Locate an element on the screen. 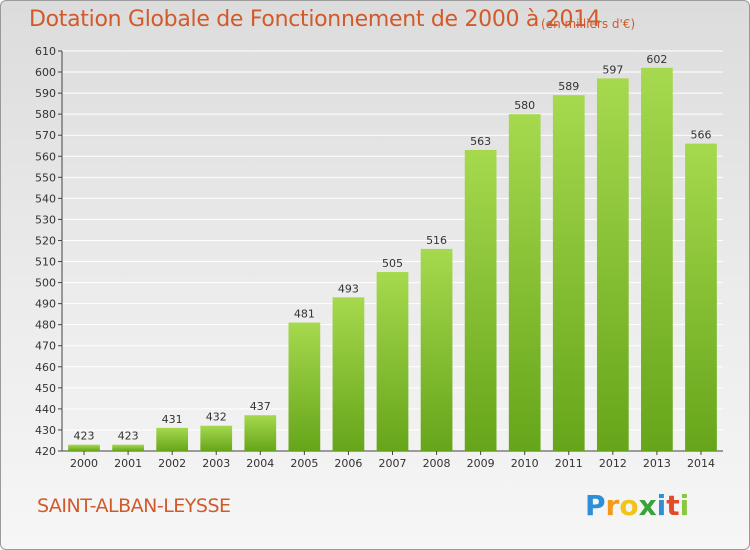 Image resolution: width=750 pixels, height=550 pixels. bar-2000 is located at coordinates (84, 447).